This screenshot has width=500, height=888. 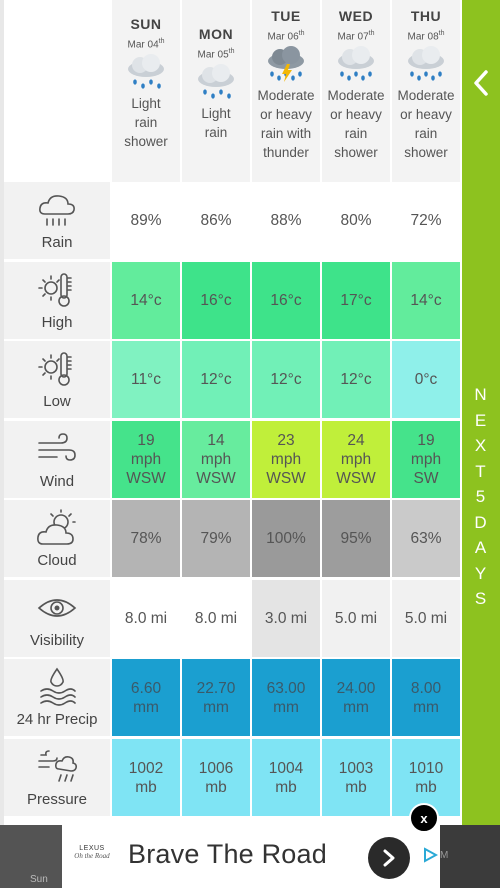 I want to click on row-label-text: Visibility, so click(x=57, y=640).